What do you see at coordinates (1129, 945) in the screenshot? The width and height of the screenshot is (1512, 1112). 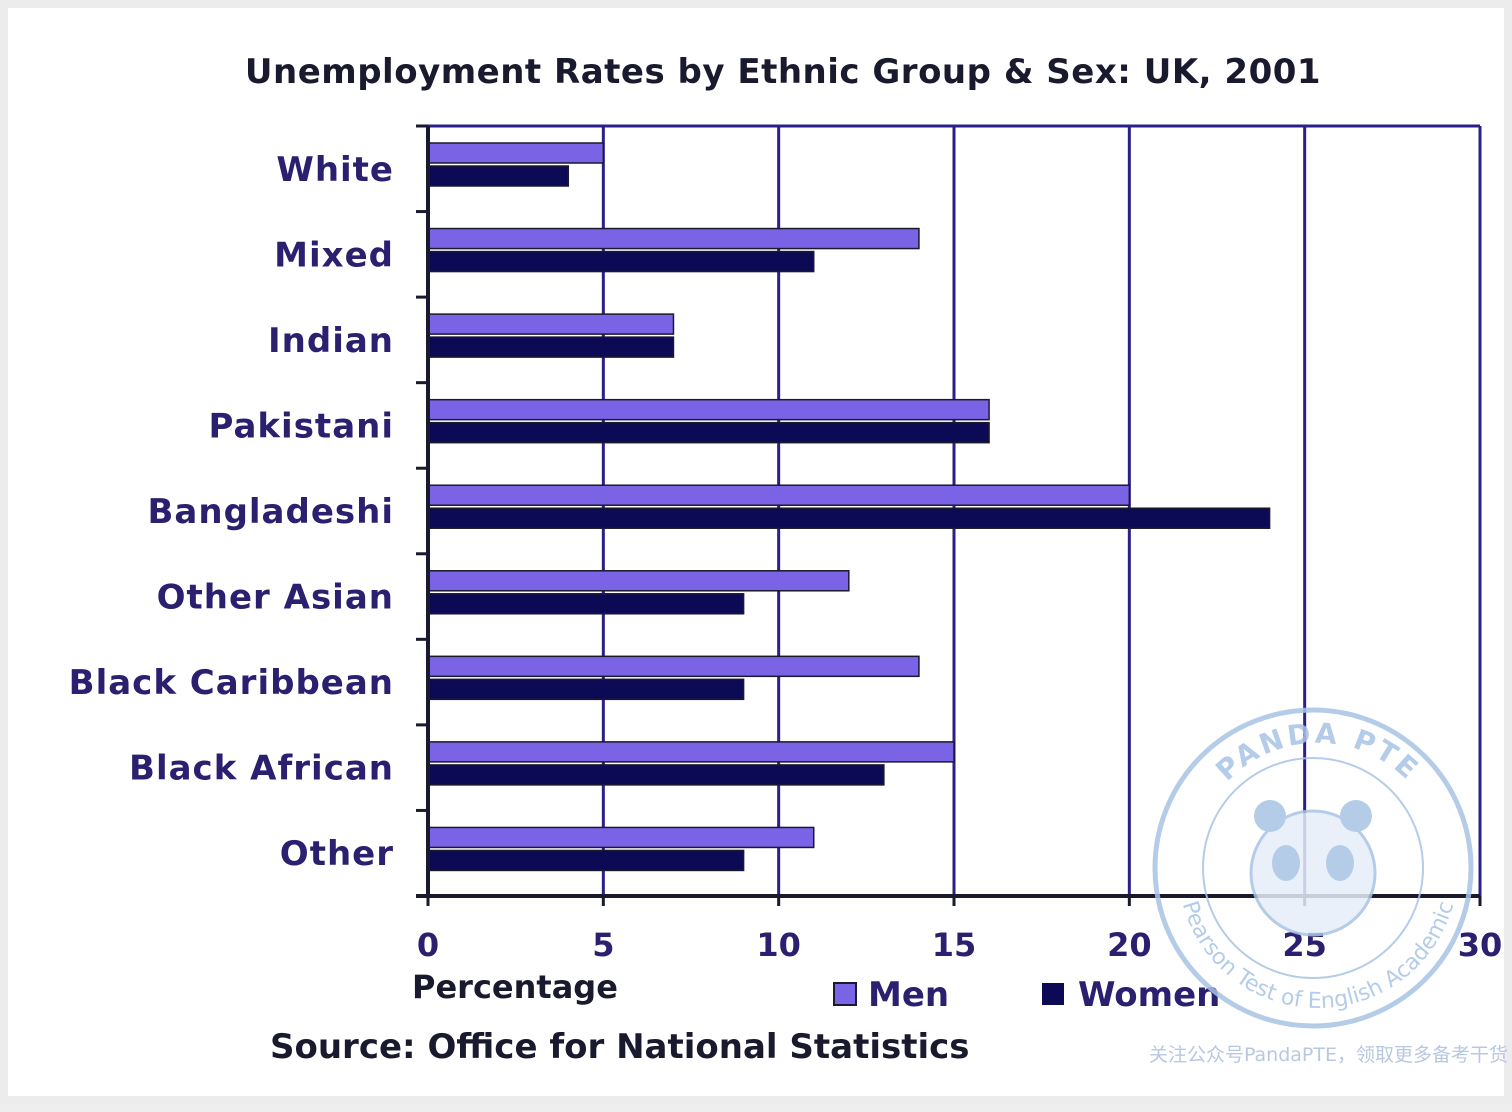 I see `x-tick-label: 20` at bounding box center [1129, 945].